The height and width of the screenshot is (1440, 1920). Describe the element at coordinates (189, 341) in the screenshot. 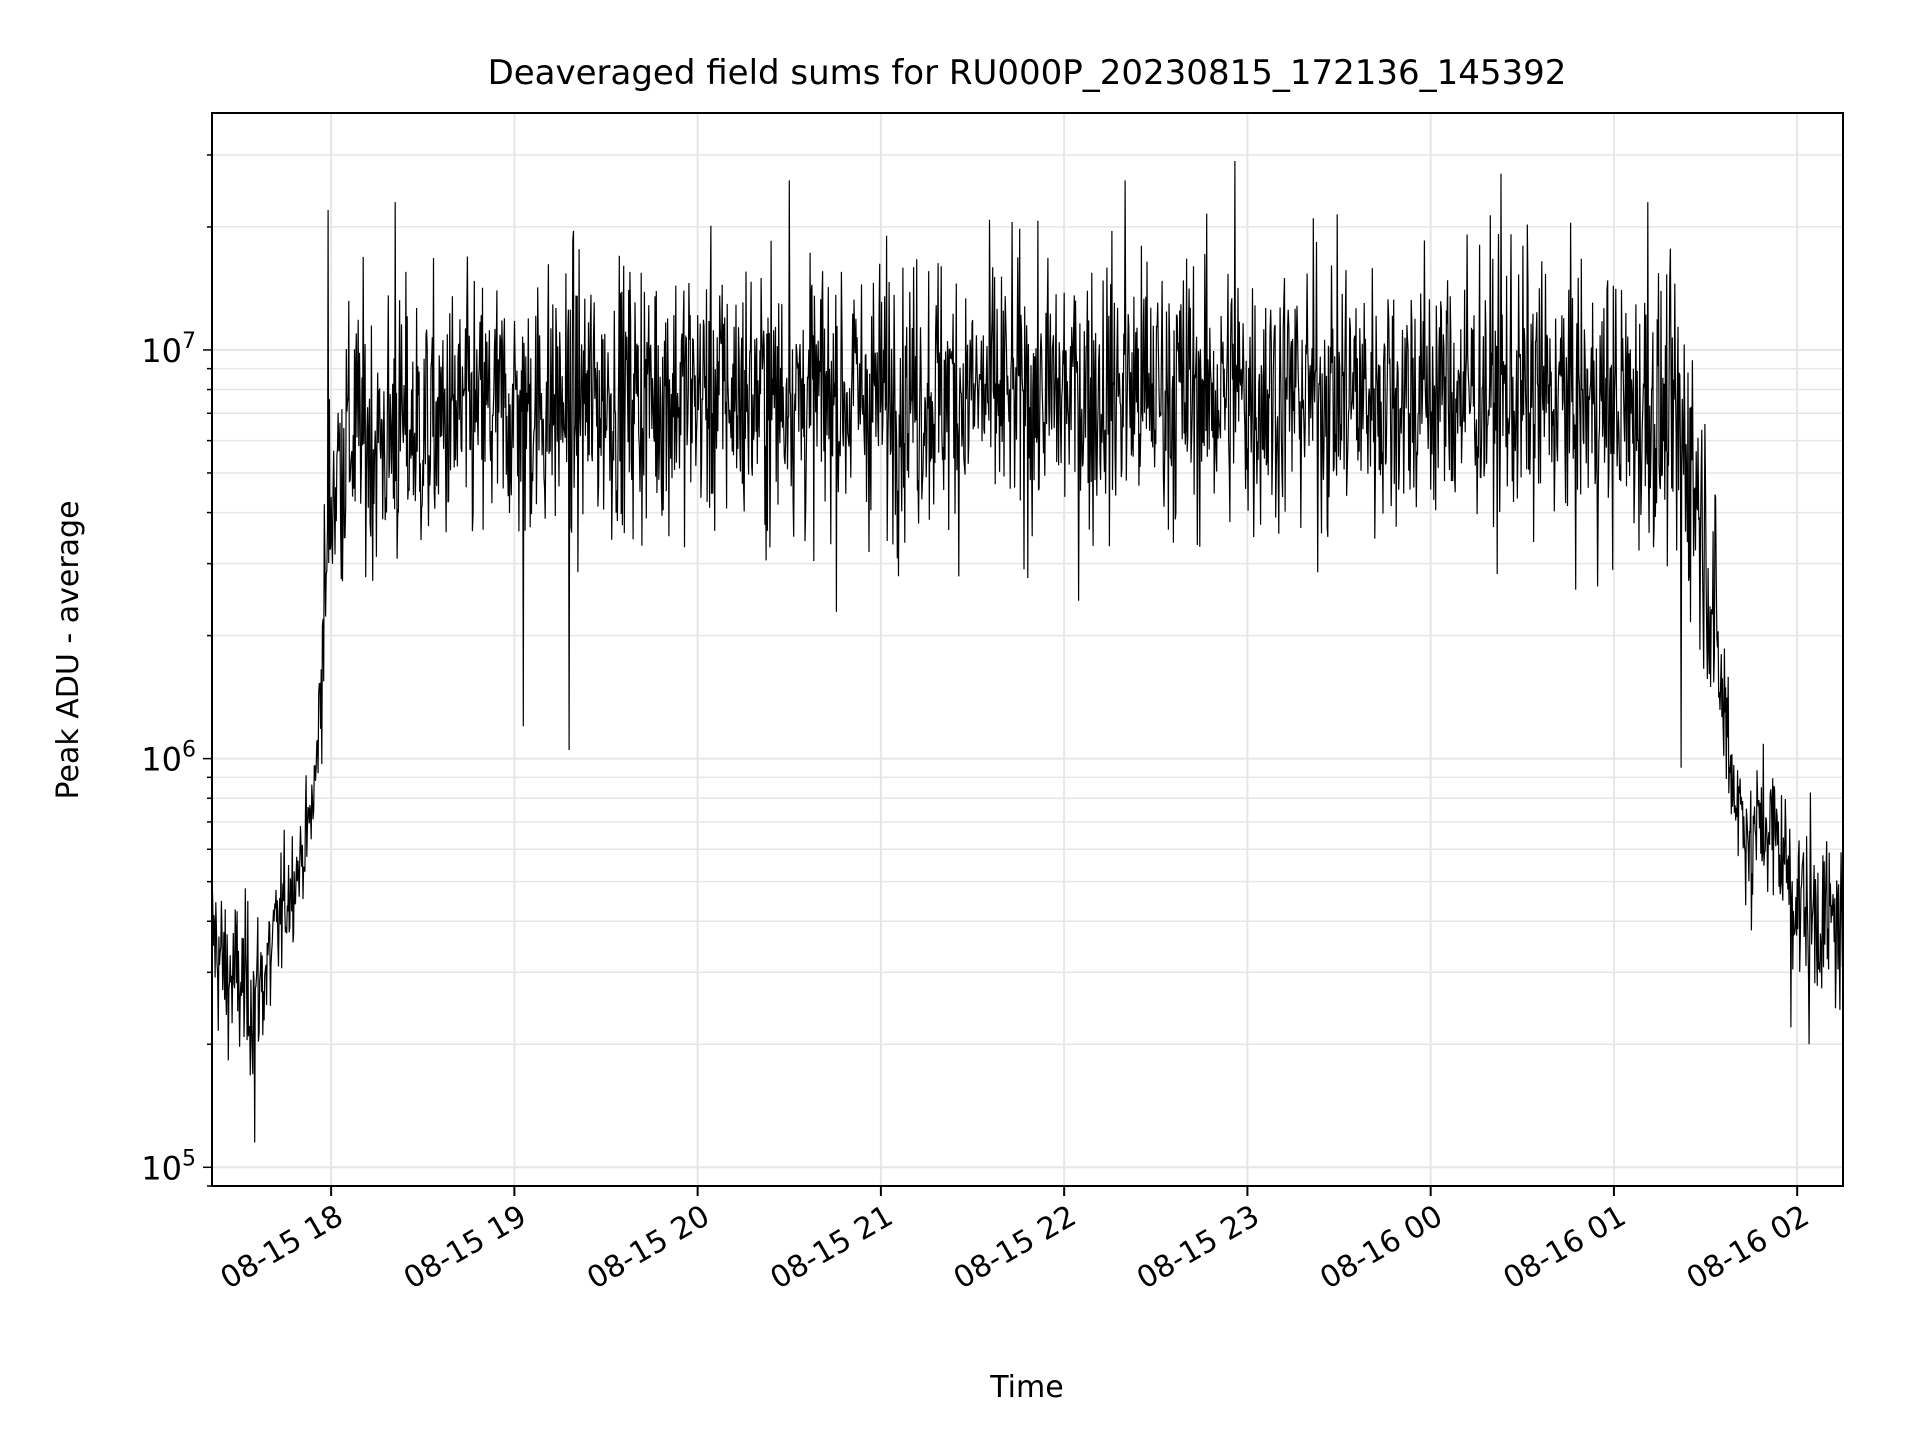

I see `y-tick-exponent: 7` at that location.